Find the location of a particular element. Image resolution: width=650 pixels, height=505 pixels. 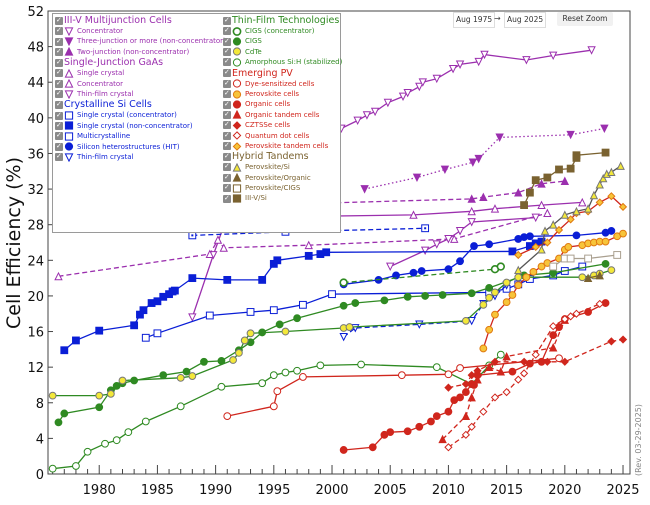

legend-group: III-V Multijunction Cells is located at coordinates (140, 20).